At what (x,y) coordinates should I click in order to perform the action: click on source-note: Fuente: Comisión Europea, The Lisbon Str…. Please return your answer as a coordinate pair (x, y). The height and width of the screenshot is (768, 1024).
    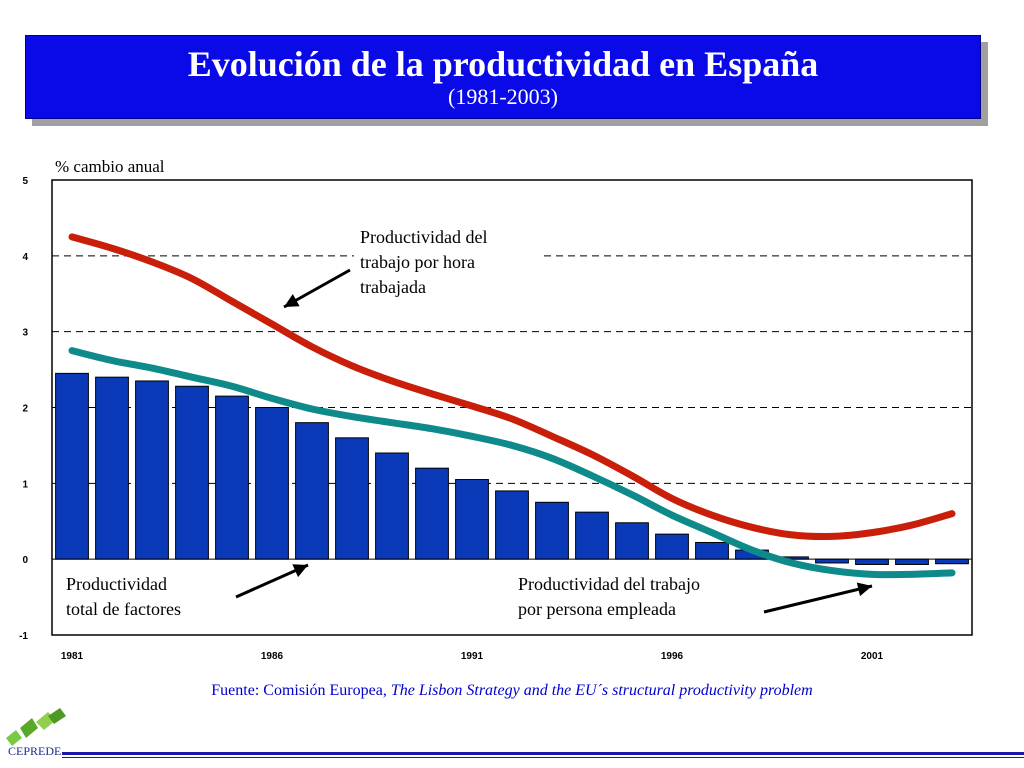
    Looking at the image, I should click on (512, 691).